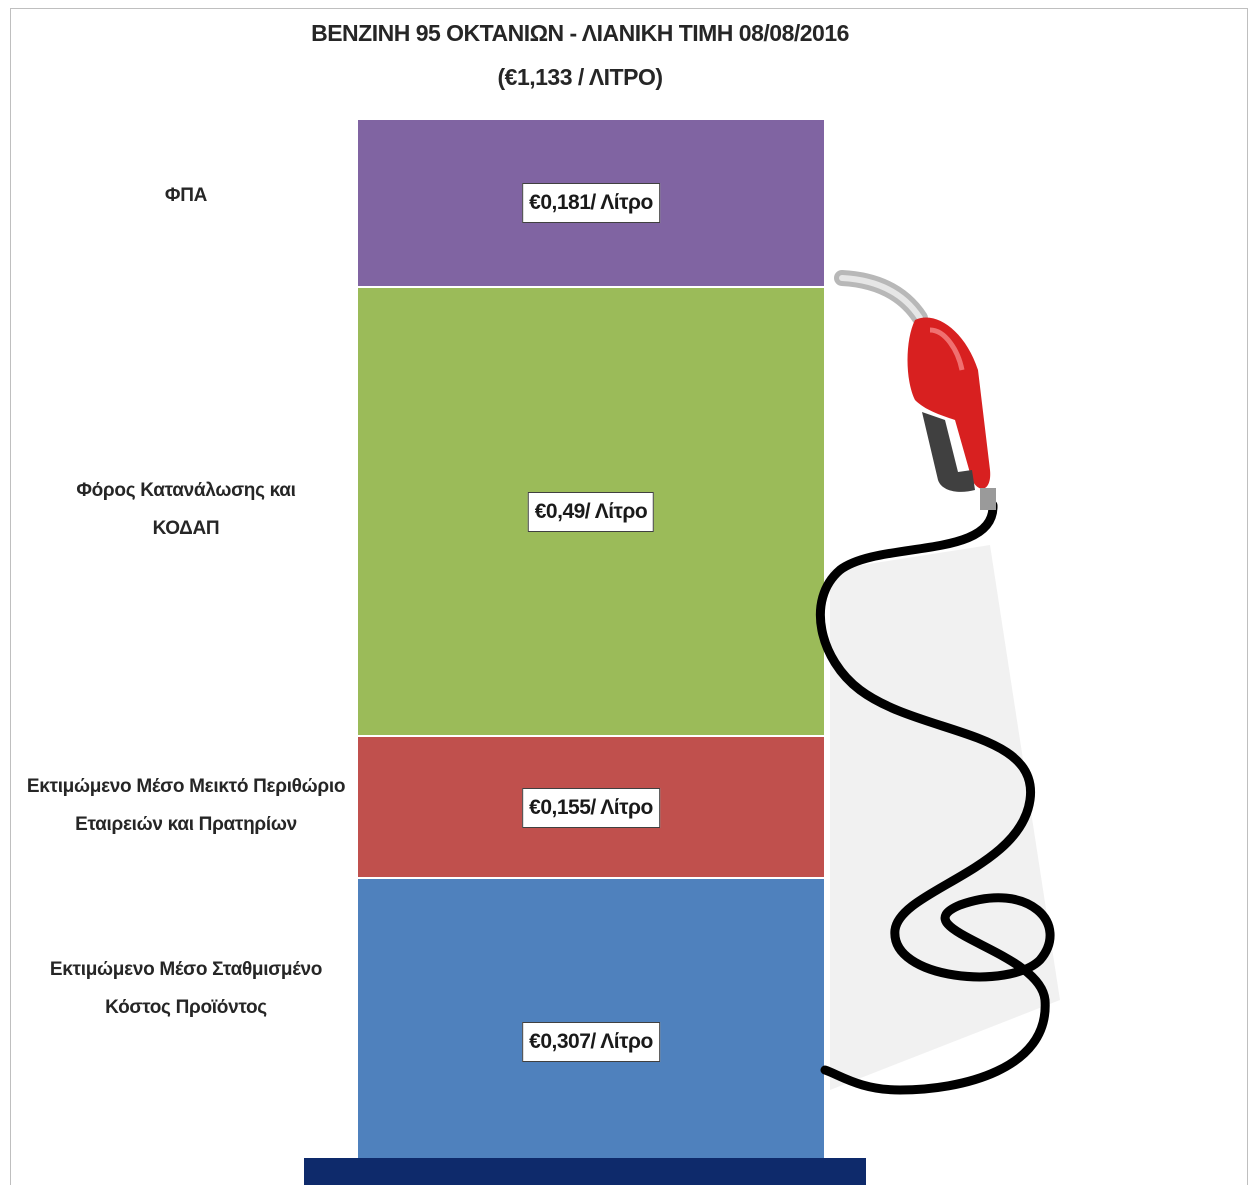  I want to click on segment-category-line: Εκτιμώμενο Μέσο Μεικτό Περιθώριο, so click(186, 786).